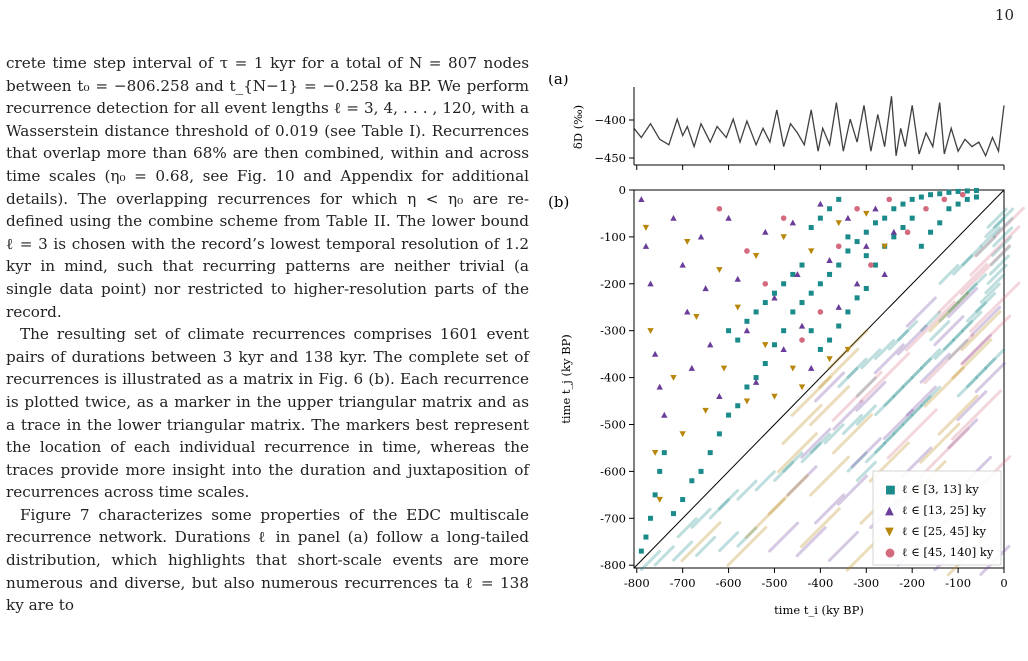  What do you see at coordinates (890, 489) in the screenshot?
I see `legend-symbol-1: ■` at bounding box center [890, 489].